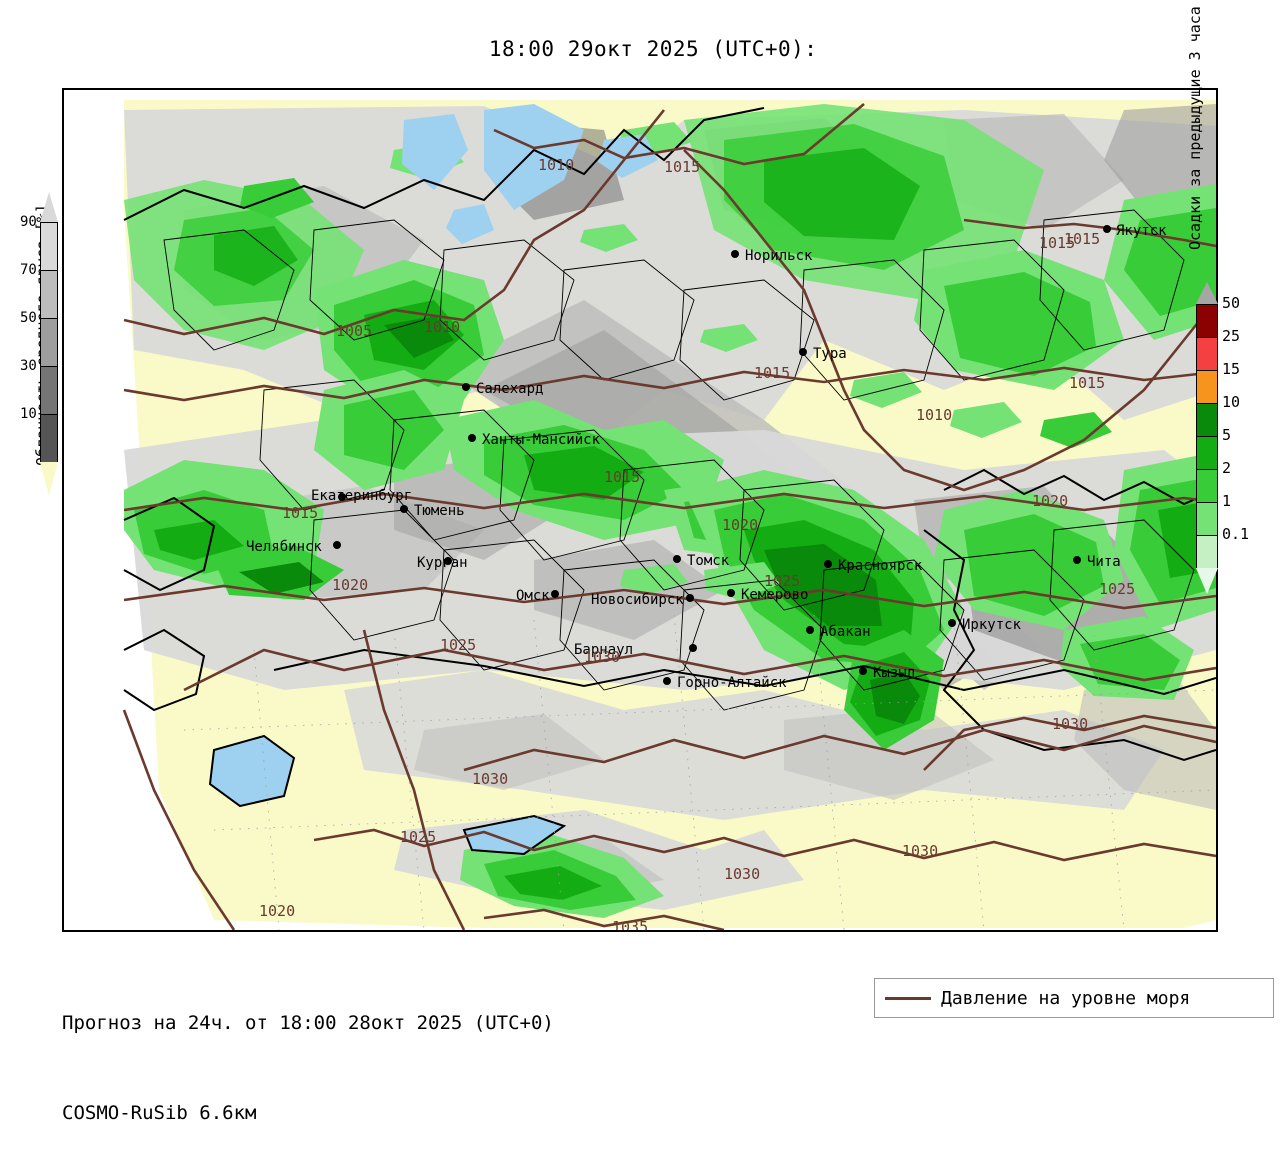 This screenshot has height=1158, width=1280. I want to click on isobar-label: 1005, so click(354, 331).